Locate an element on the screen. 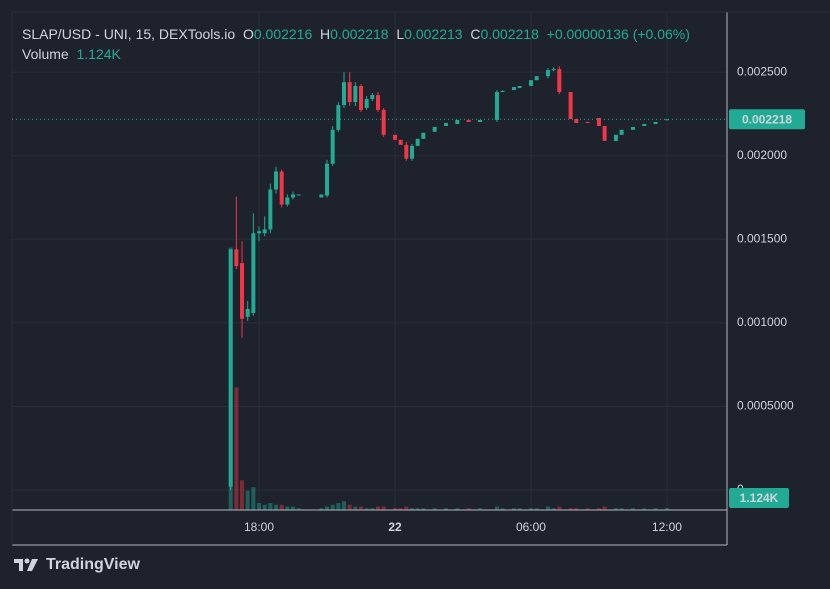 The height and width of the screenshot is (589, 830). volume-value: 1.124K is located at coordinates (98, 54).